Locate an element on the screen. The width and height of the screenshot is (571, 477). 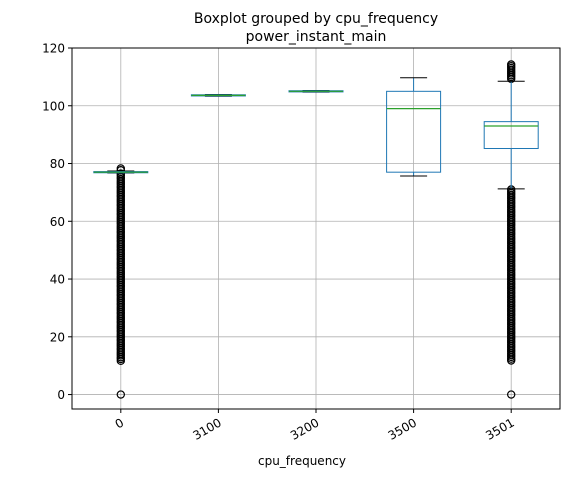
x-axis-label: cpu_frequency is located at coordinates (302, 461).